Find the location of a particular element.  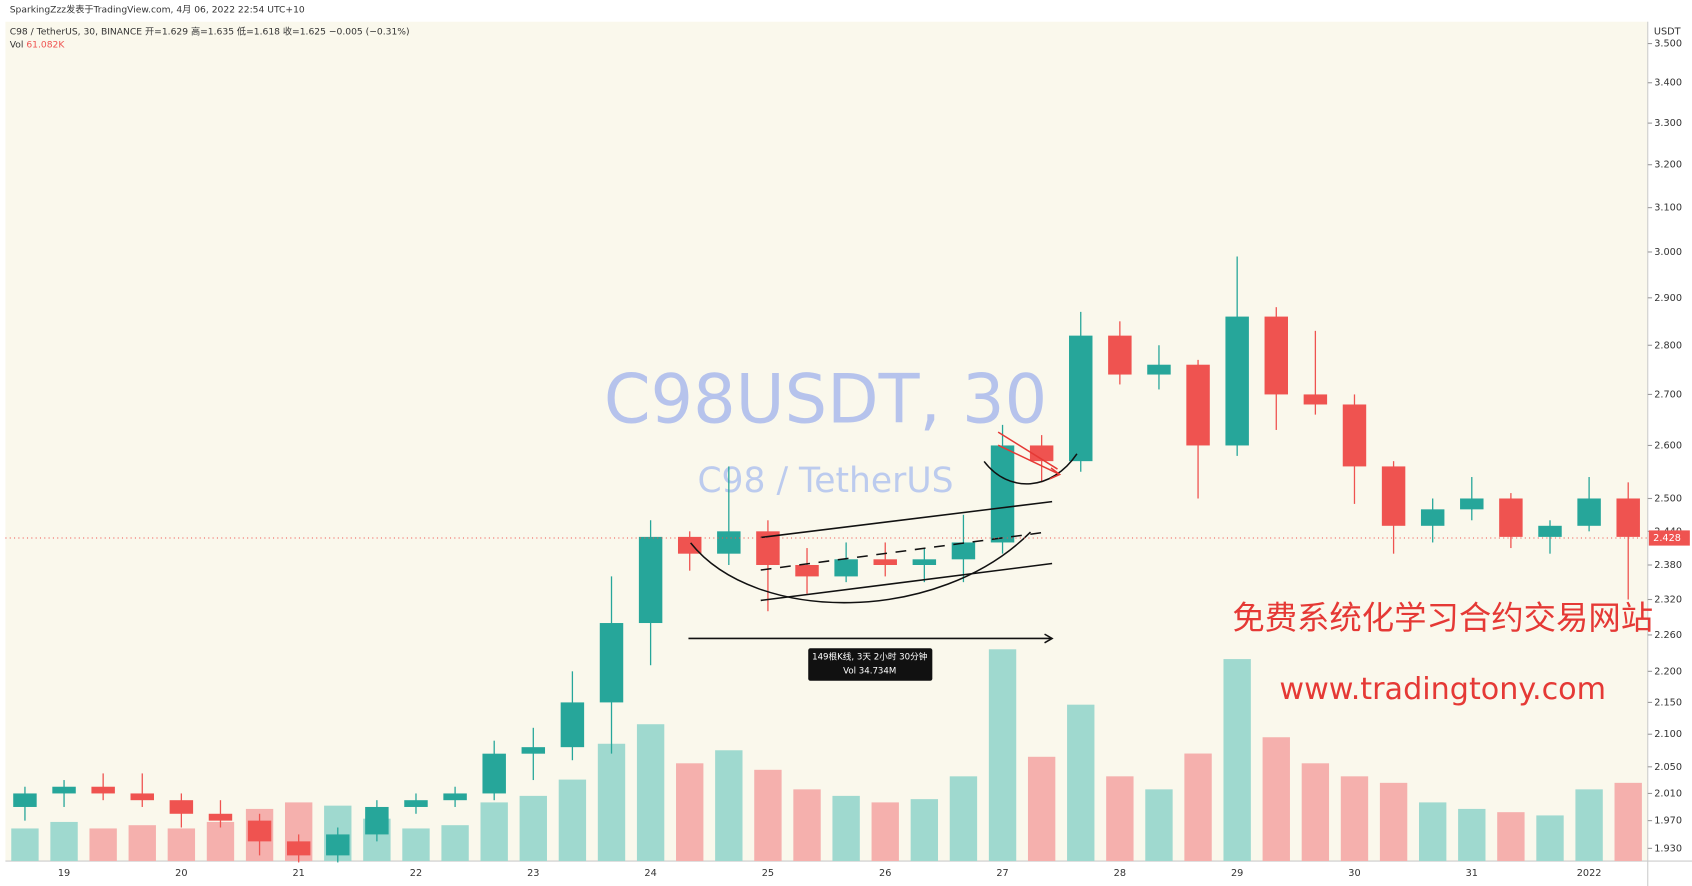

drawings is located at coordinates (883, 548).